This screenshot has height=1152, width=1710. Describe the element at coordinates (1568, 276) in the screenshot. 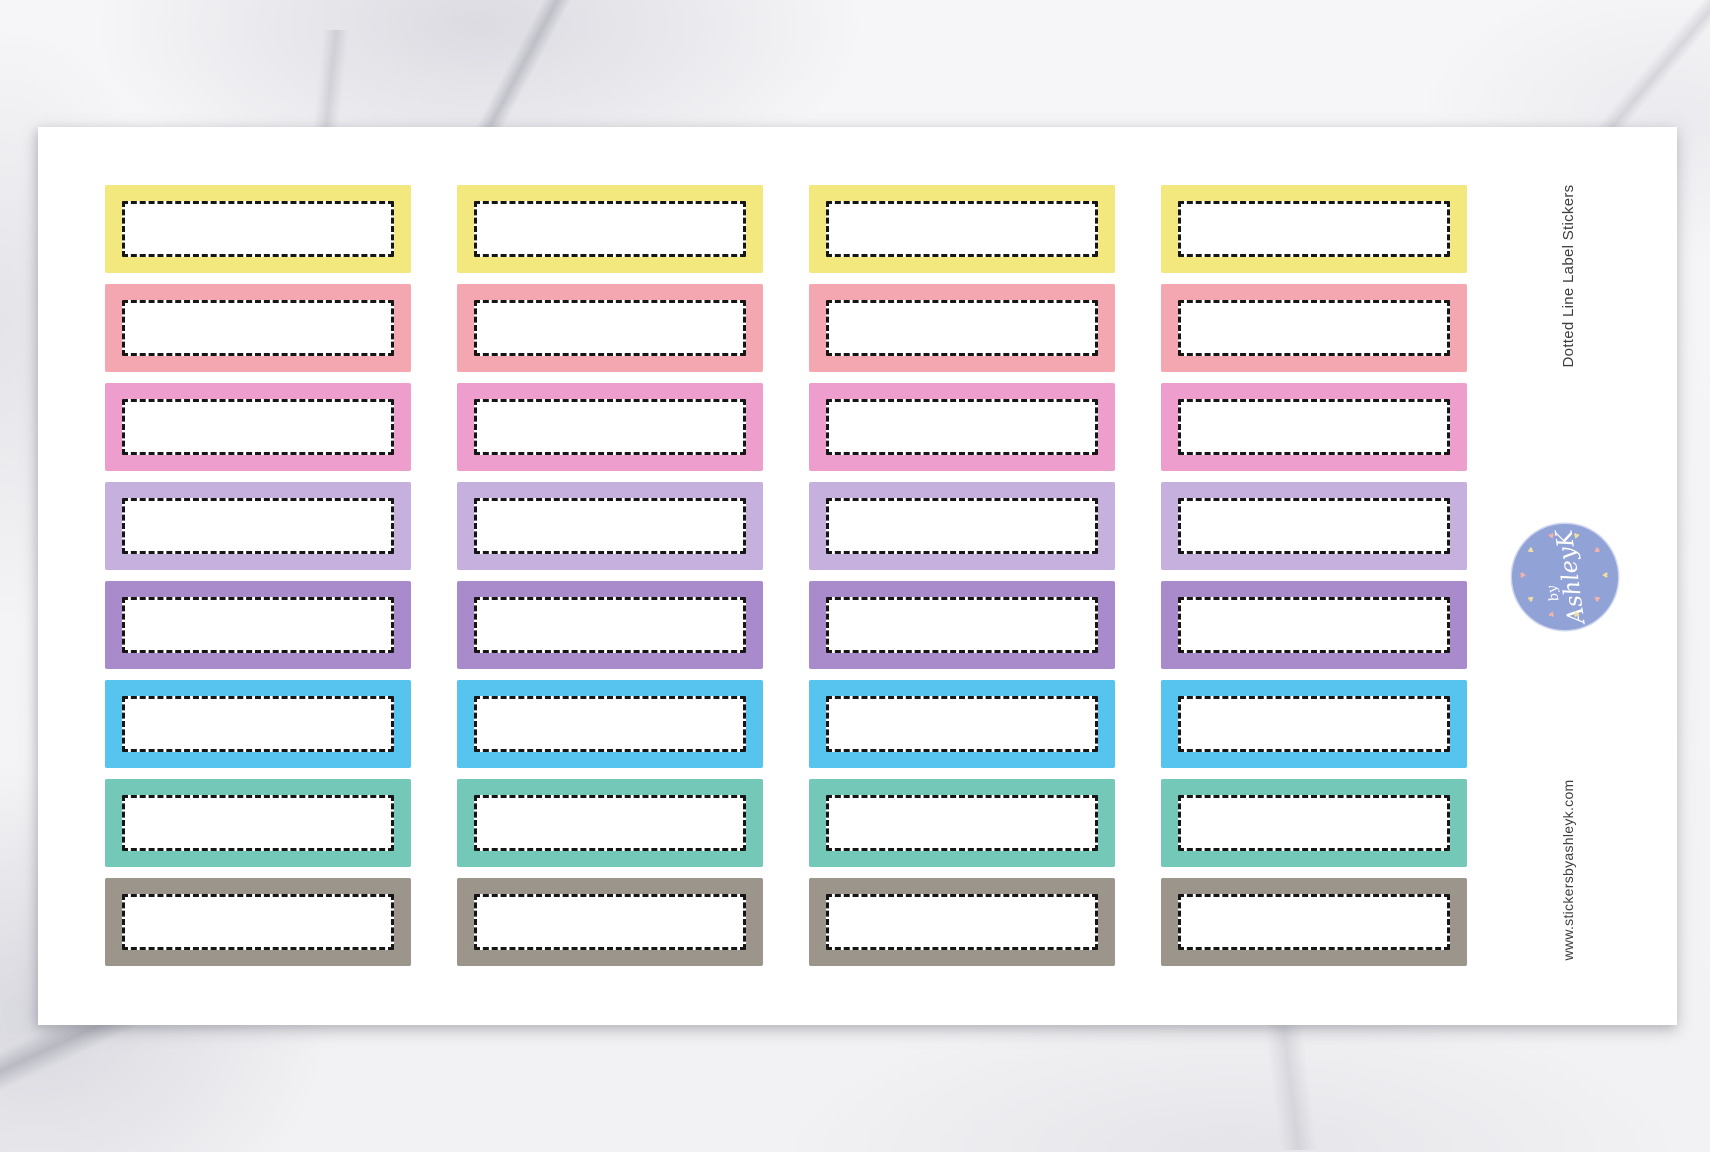

I see `product-title-vertical: Dotted Line Label Stickers` at that location.